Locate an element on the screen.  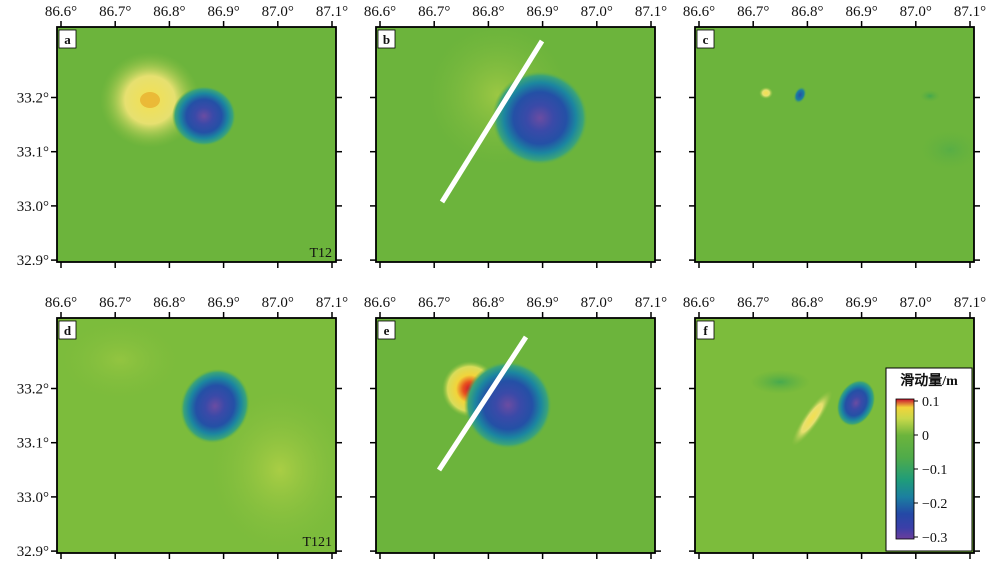
colorbar: 滑动量/m 0.1 0 −0.1 −0.2 −0.3 is located at coordinates (929, 459).